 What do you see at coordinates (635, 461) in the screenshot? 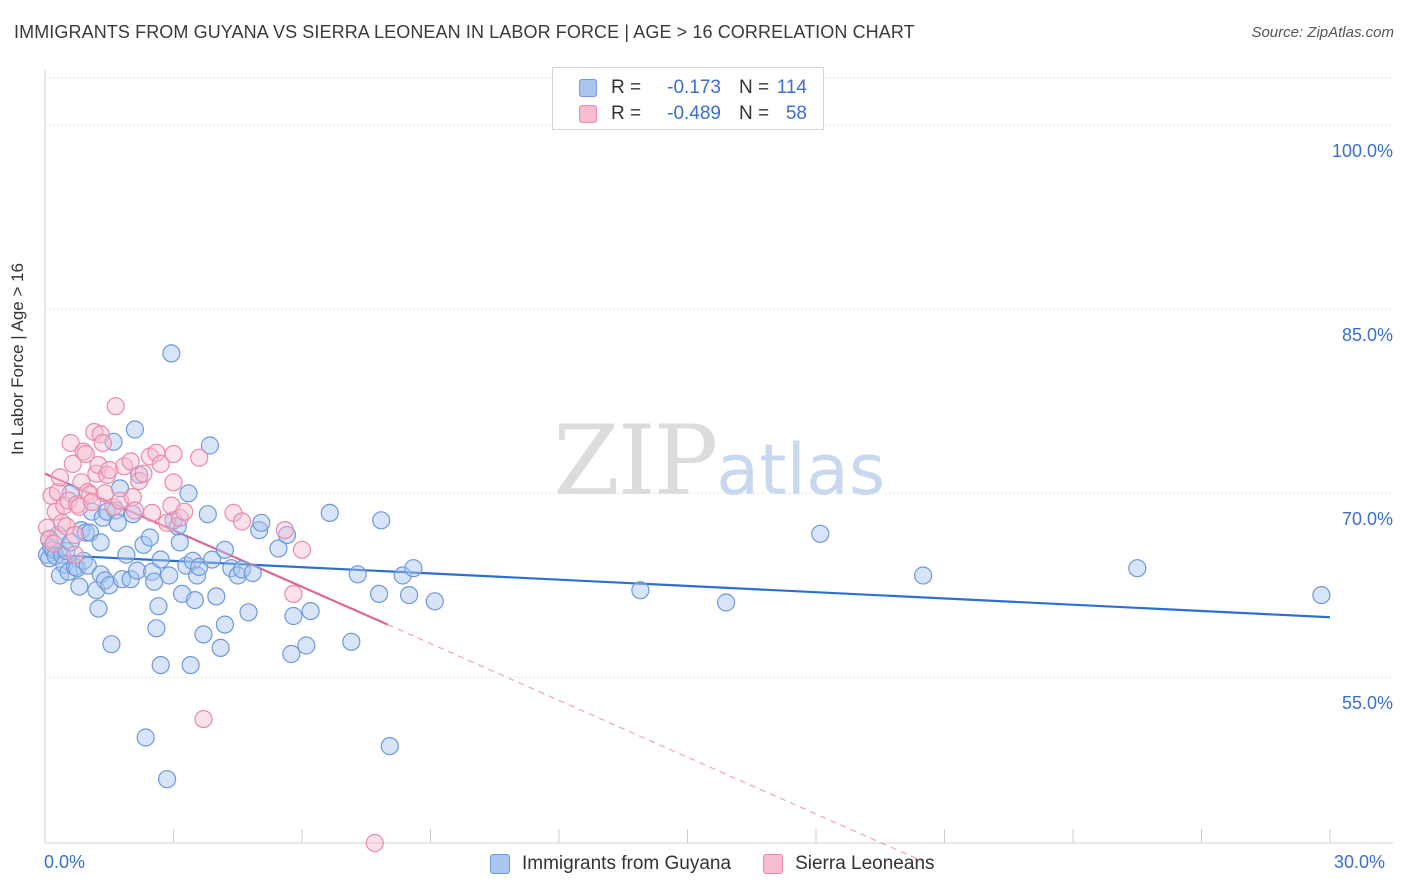
I see `watermark-zip: ZIP` at bounding box center [635, 461].